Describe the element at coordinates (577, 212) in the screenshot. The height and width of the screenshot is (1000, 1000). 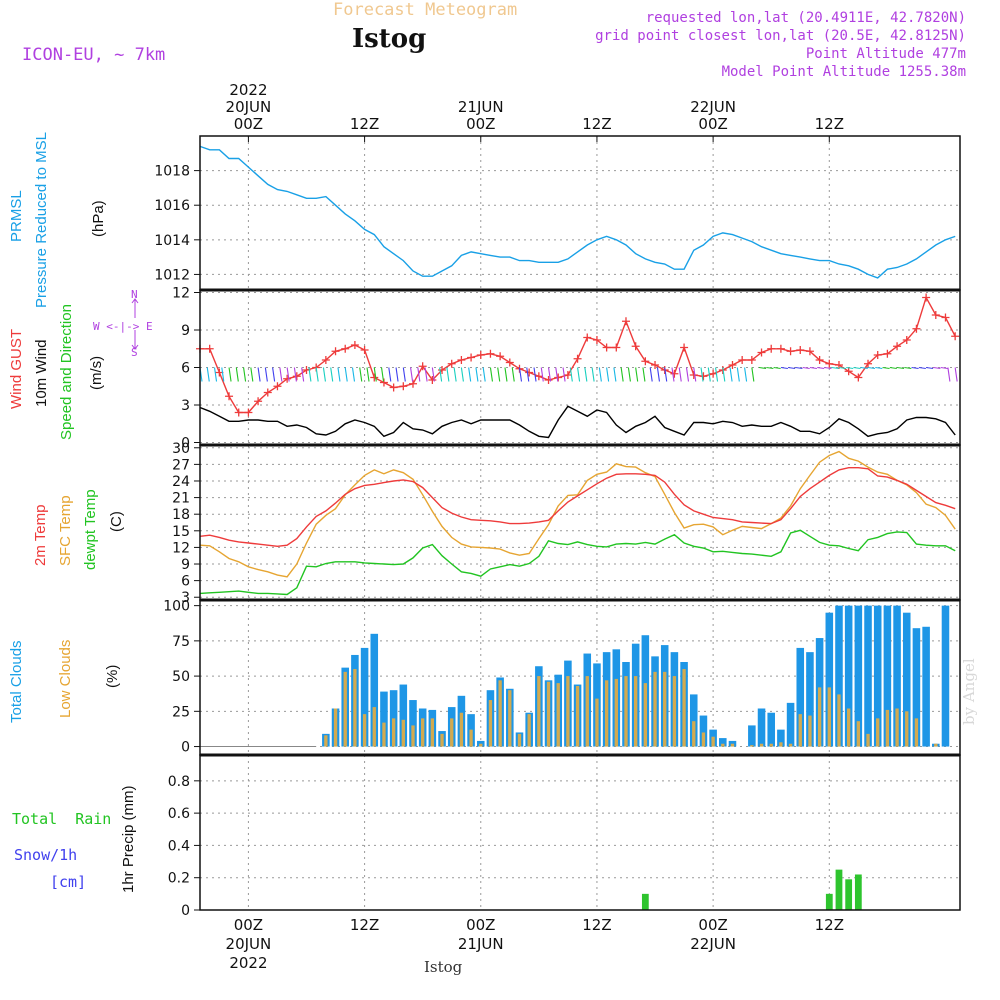
I see `pressure-line` at that location.